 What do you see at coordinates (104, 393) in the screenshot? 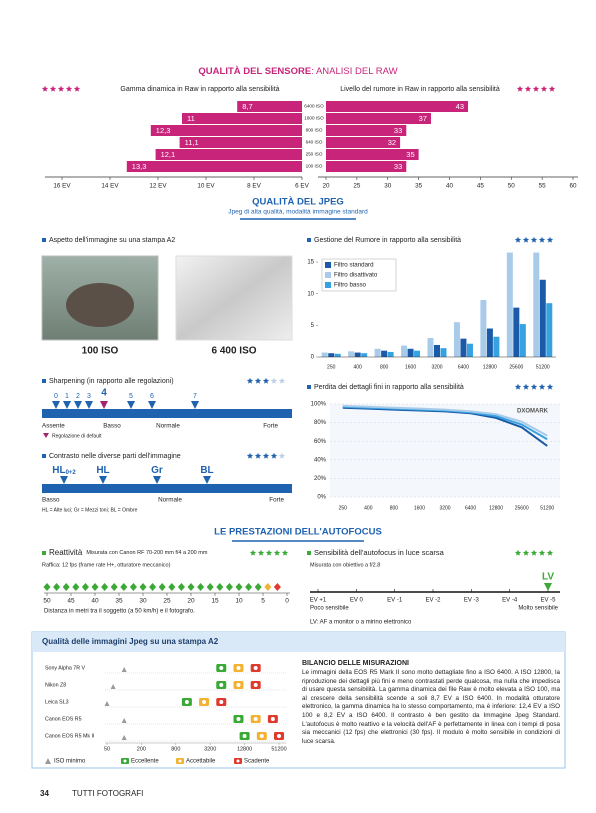
I see `scale-label: 4` at bounding box center [104, 393].